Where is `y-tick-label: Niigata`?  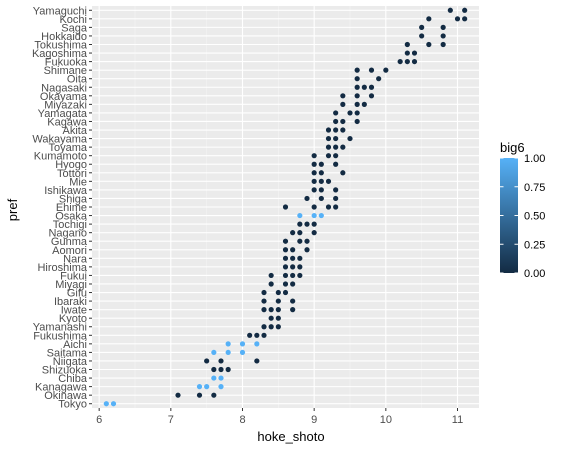 y-tick-label: Niigata is located at coordinates (70, 362).